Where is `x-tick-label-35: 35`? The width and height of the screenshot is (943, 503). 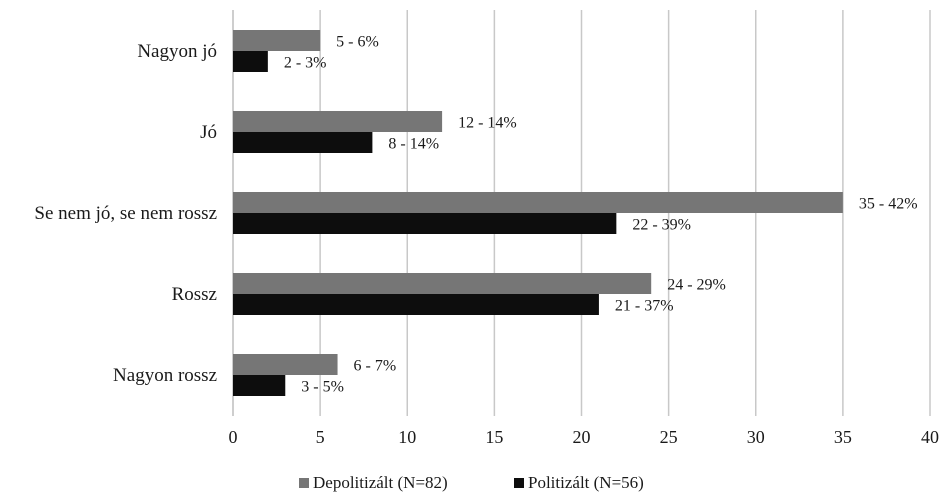 x-tick-label-35: 35 is located at coordinates (843, 437).